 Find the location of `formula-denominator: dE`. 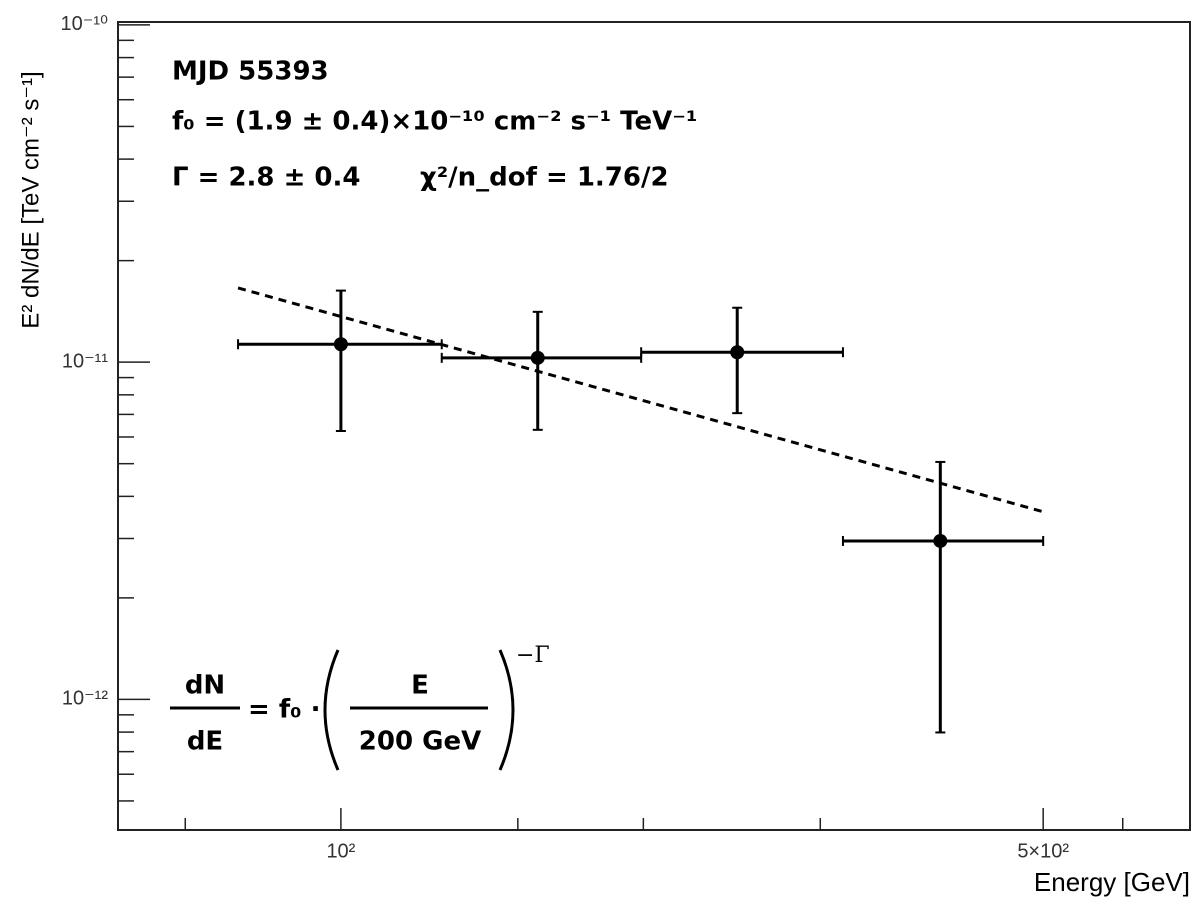

formula-denominator: dE is located at coordinates (205, 742).